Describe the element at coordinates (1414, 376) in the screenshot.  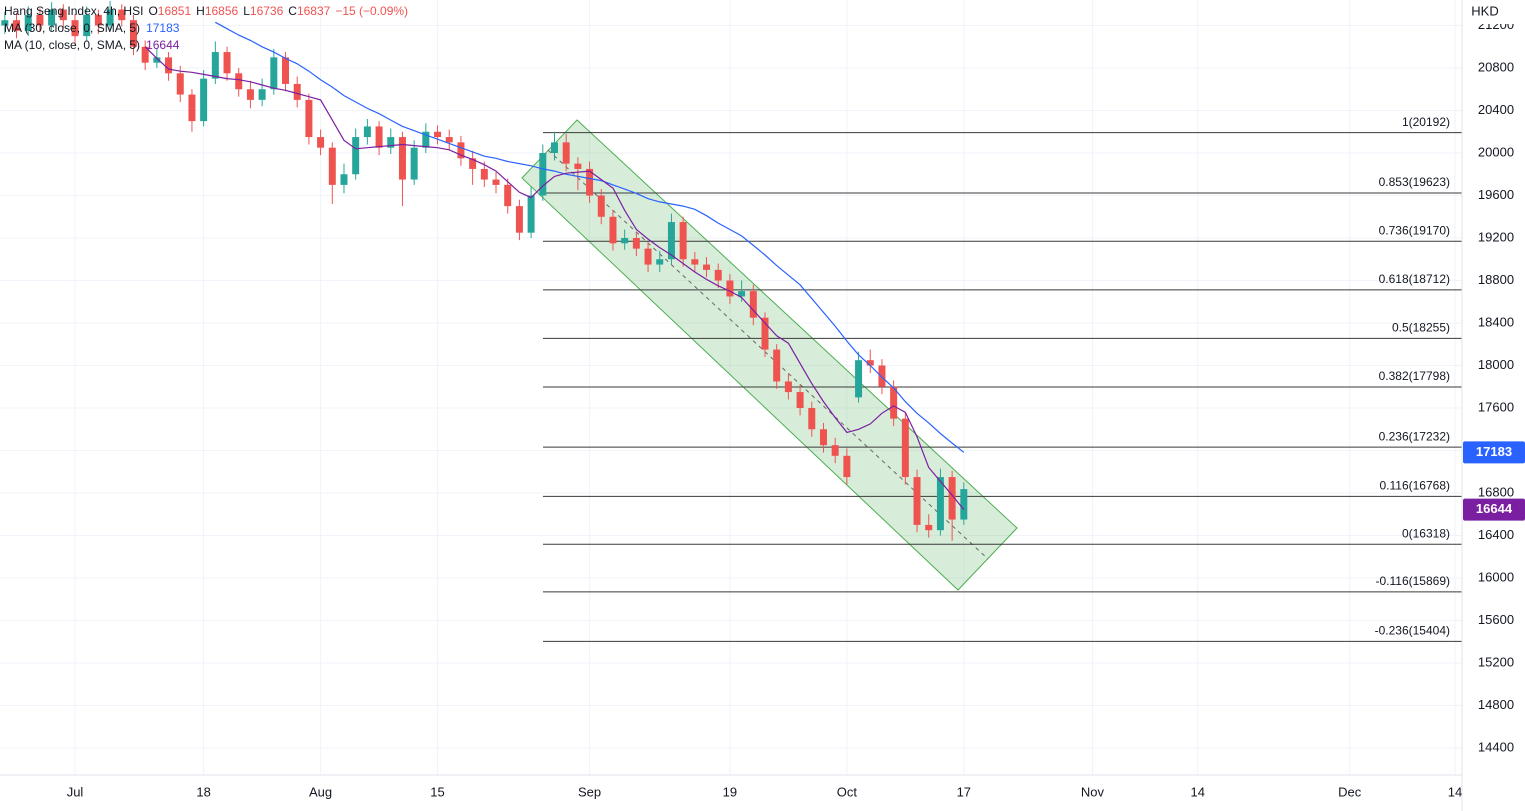
I see `fib-label: 0.382(17798)` at that location.